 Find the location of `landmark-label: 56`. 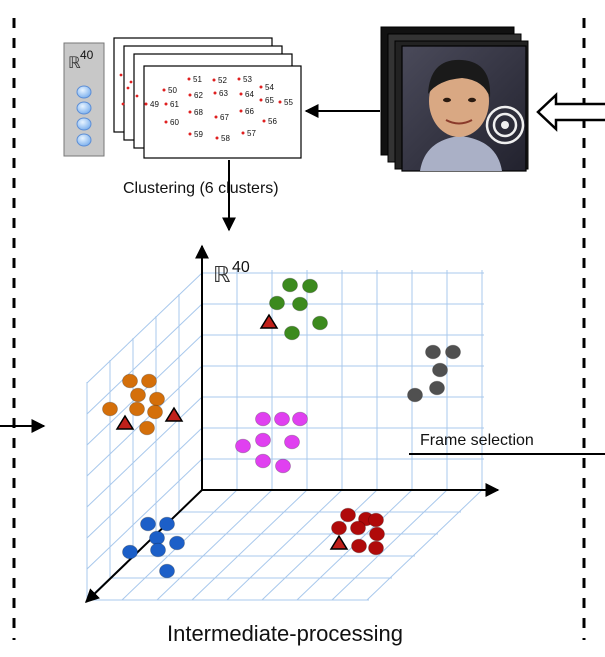

landmark-label: 56 is located at coordinates (272, 121).